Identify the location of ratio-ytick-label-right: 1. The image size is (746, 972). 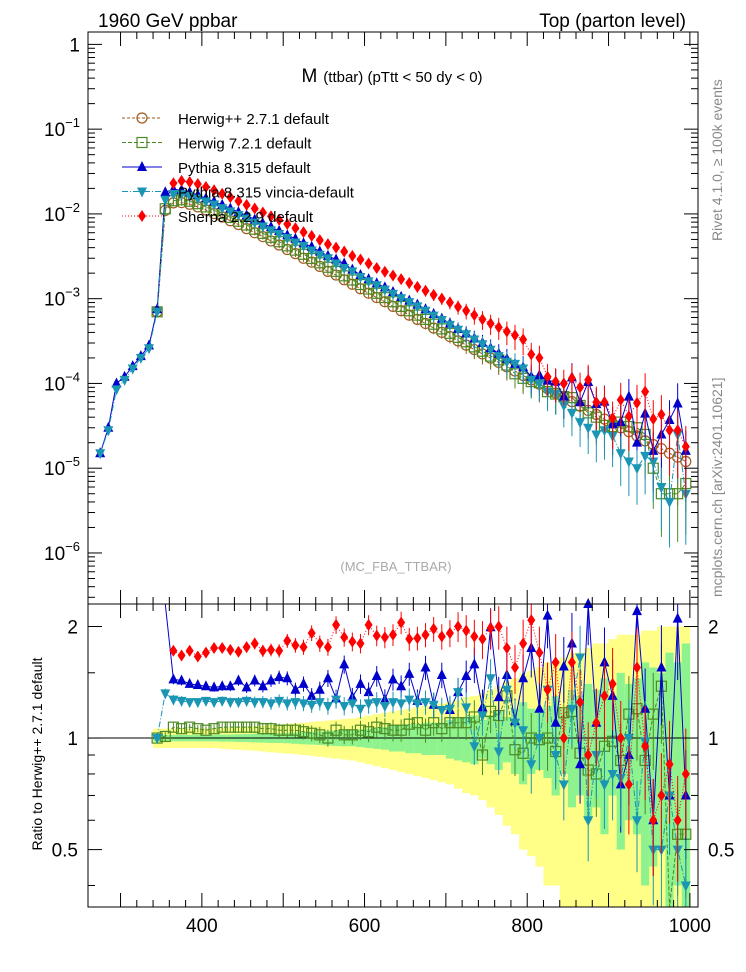
(713, 739).